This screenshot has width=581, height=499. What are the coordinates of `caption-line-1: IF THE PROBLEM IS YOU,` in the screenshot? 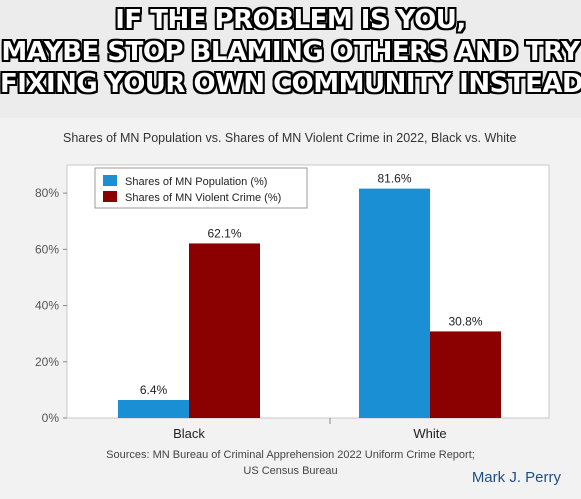 It's located at (290, 20).